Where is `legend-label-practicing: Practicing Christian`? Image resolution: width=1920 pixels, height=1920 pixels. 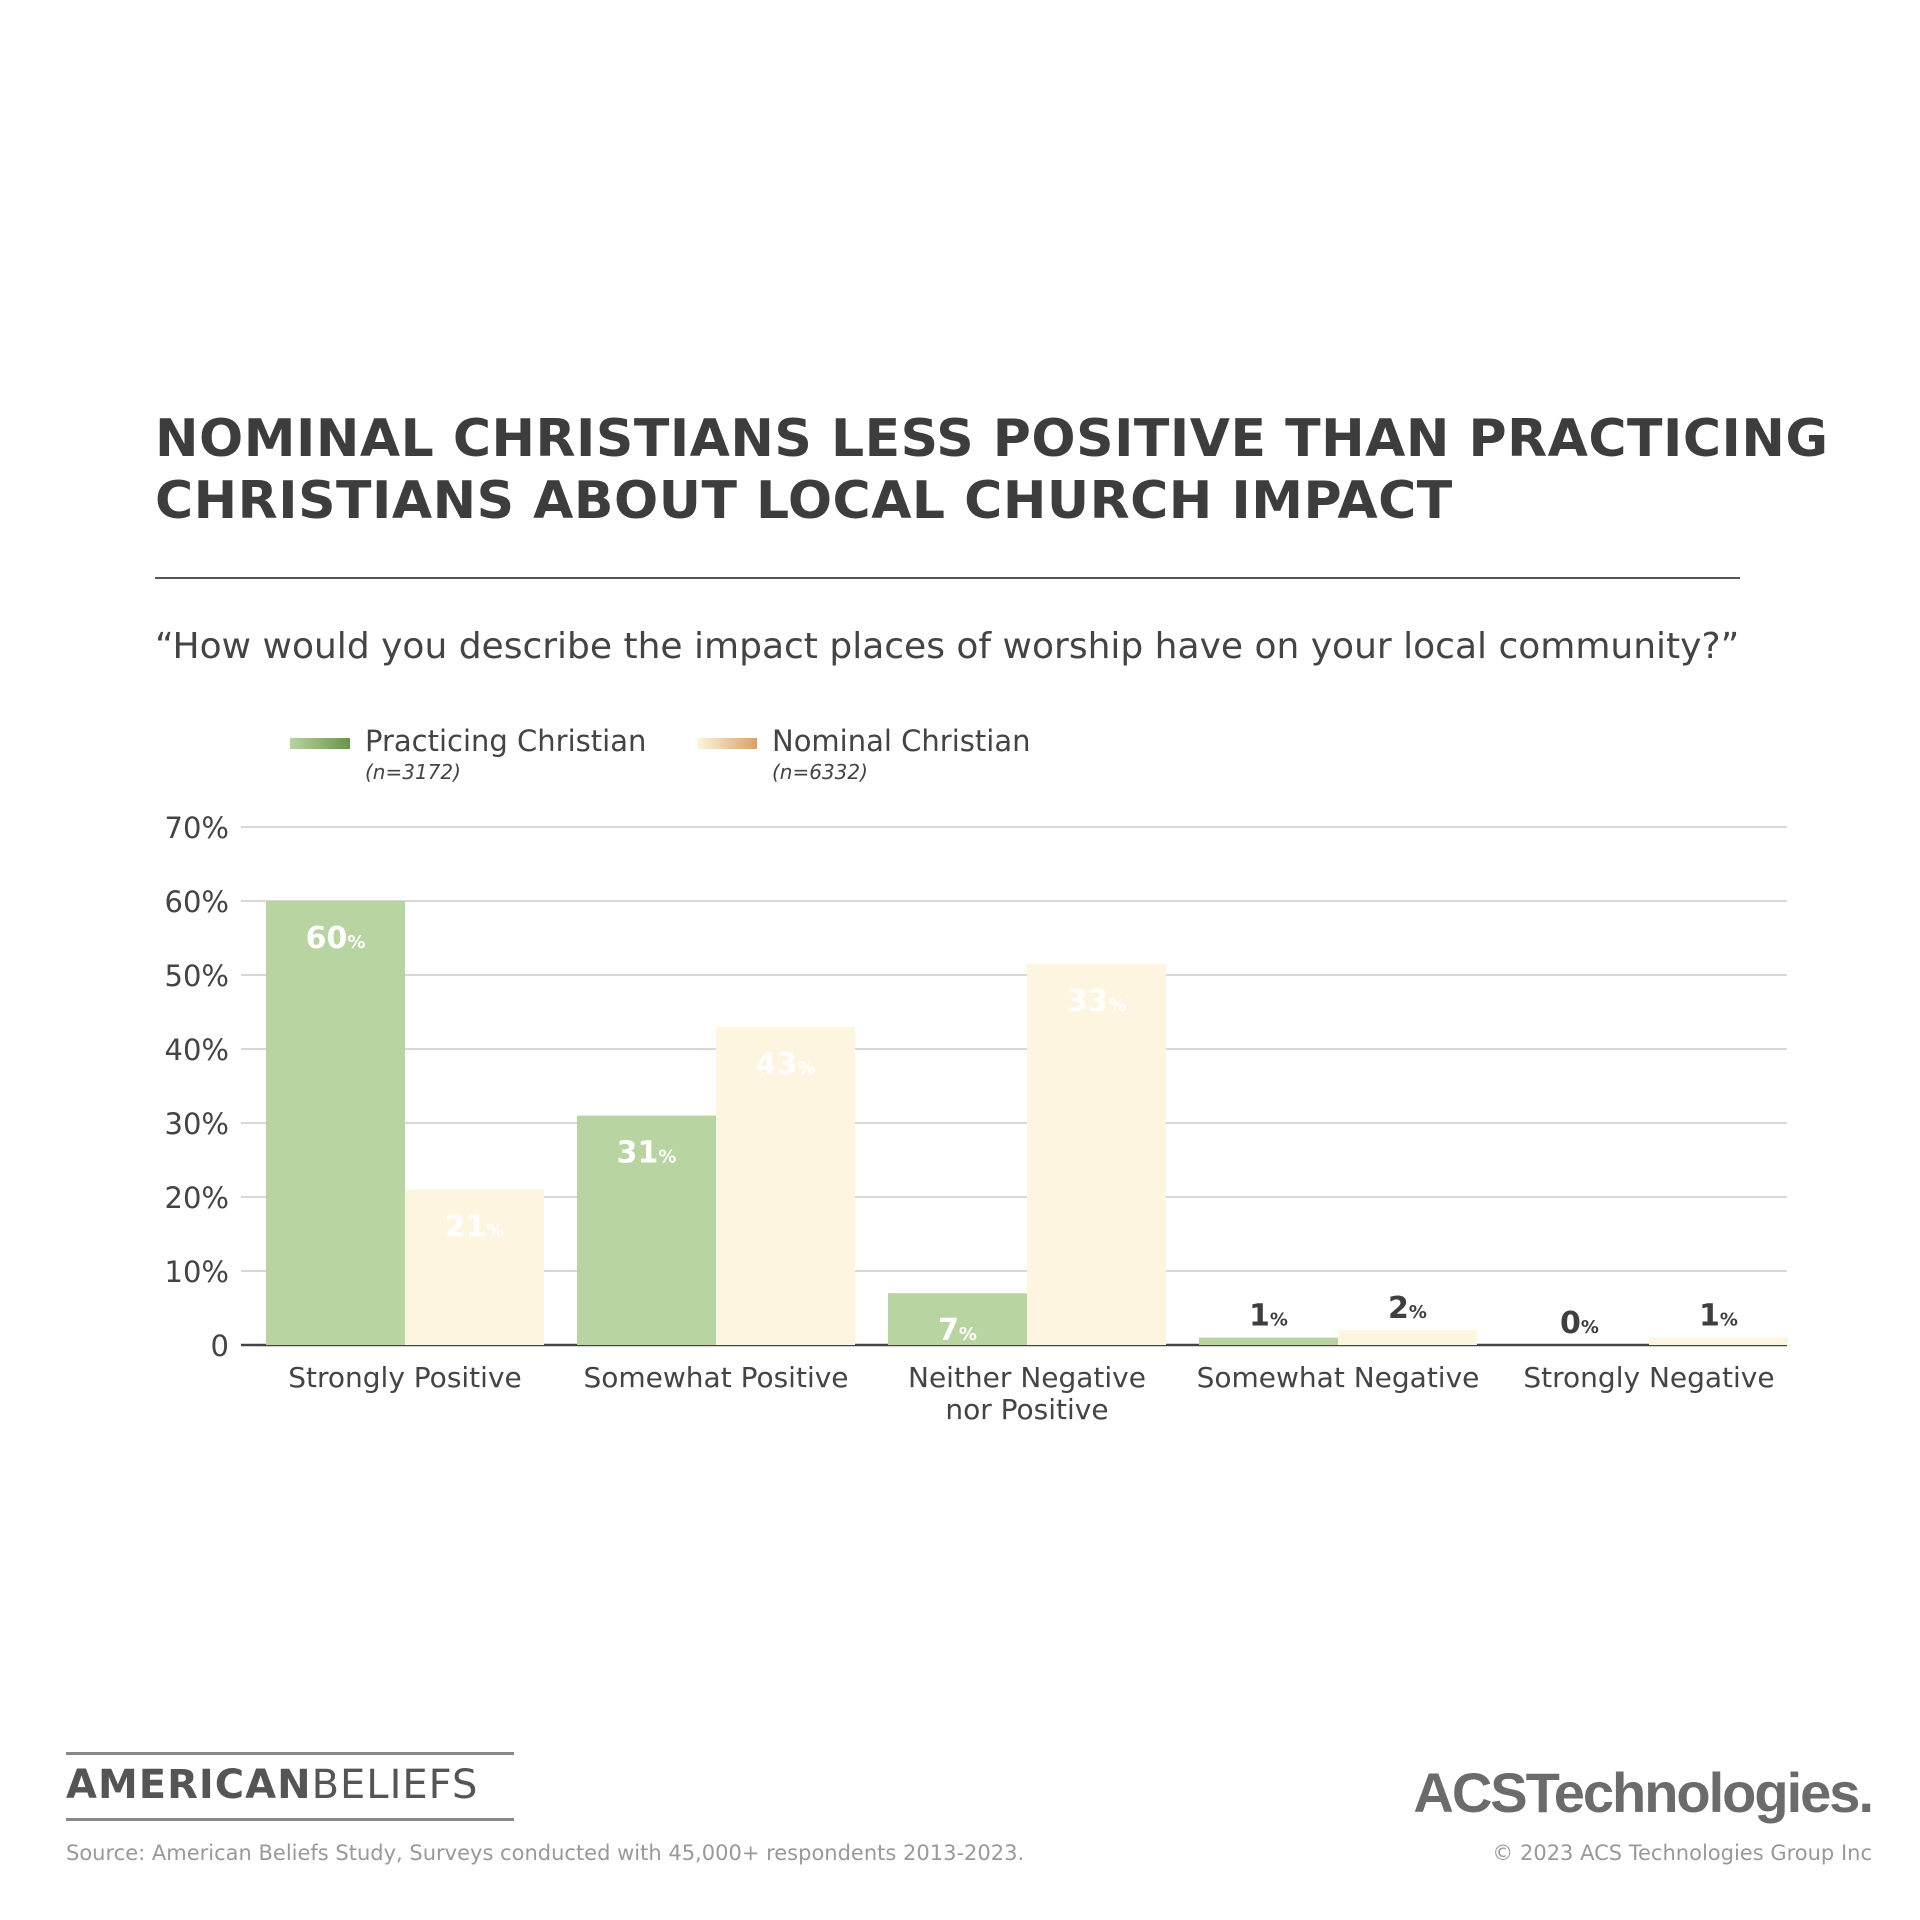
legend-label-practicing: Practicing Christian is located at coordinates (506, 741).